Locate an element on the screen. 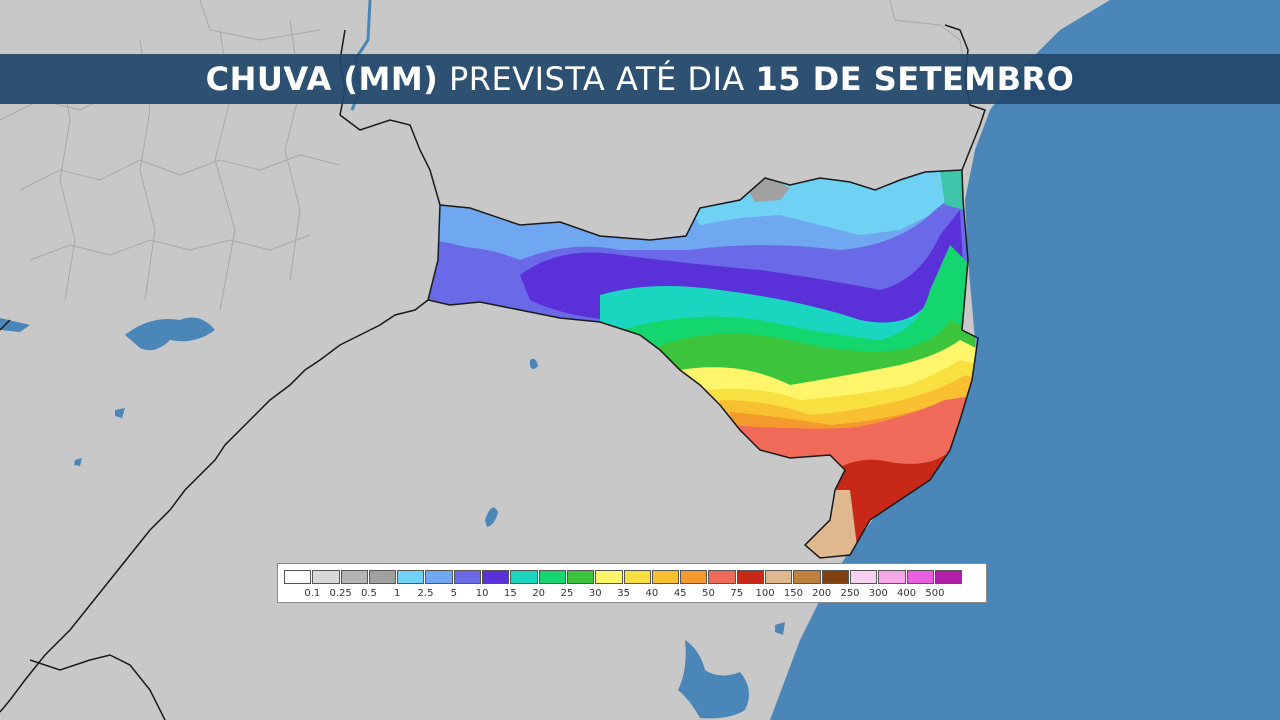 Image resolution: width=1280 pixels, height=720 pixels. legend-label: 30 is located at coordinates (595, 593).